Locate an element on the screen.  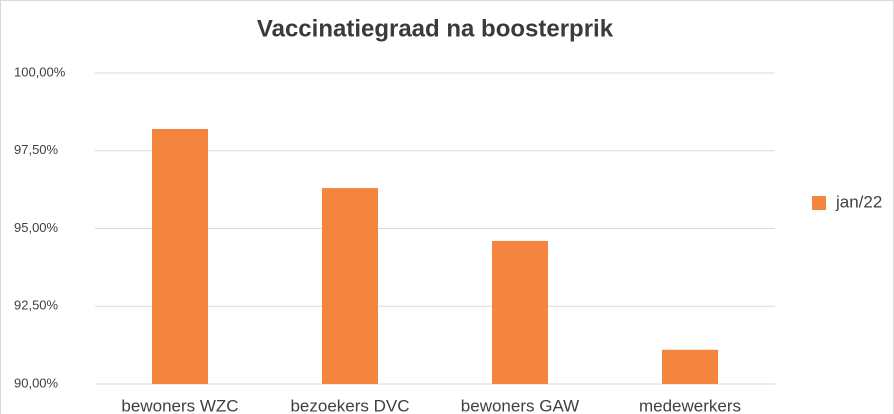
x-tick-label: bewoners GAW is located at coordinates (520, 405).